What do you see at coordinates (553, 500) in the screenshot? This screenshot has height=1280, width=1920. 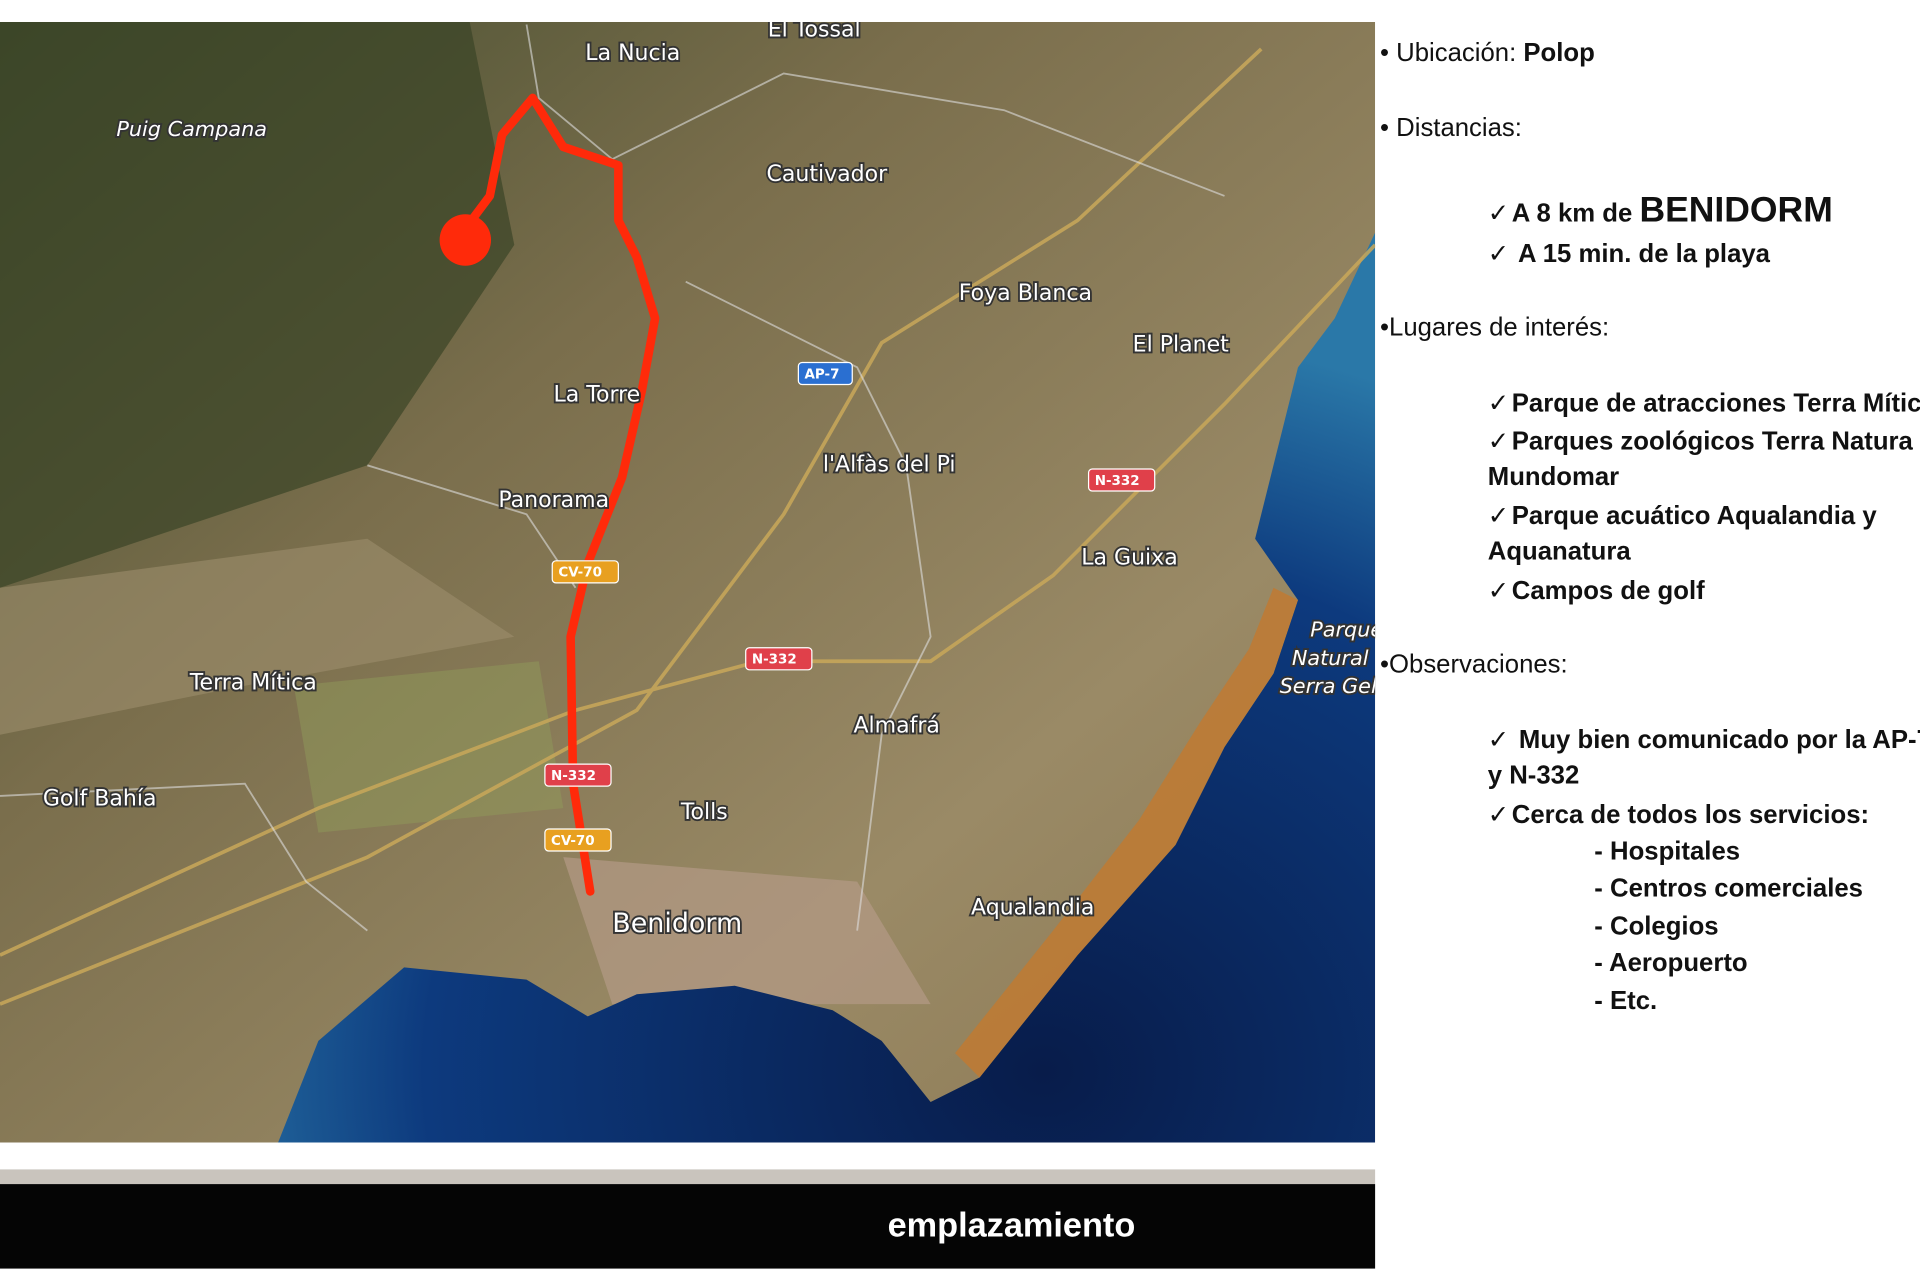 I see `map-label: Panorama` at bounding box center [553, 500].